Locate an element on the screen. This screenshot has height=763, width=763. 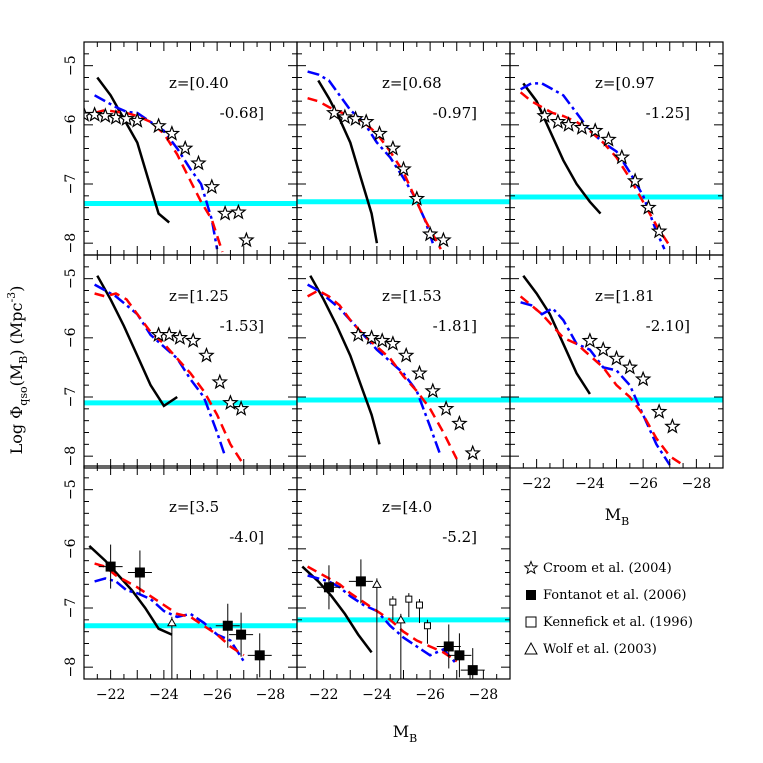
x-axis-title-bottom: MB is located at coordinates (405, 733).